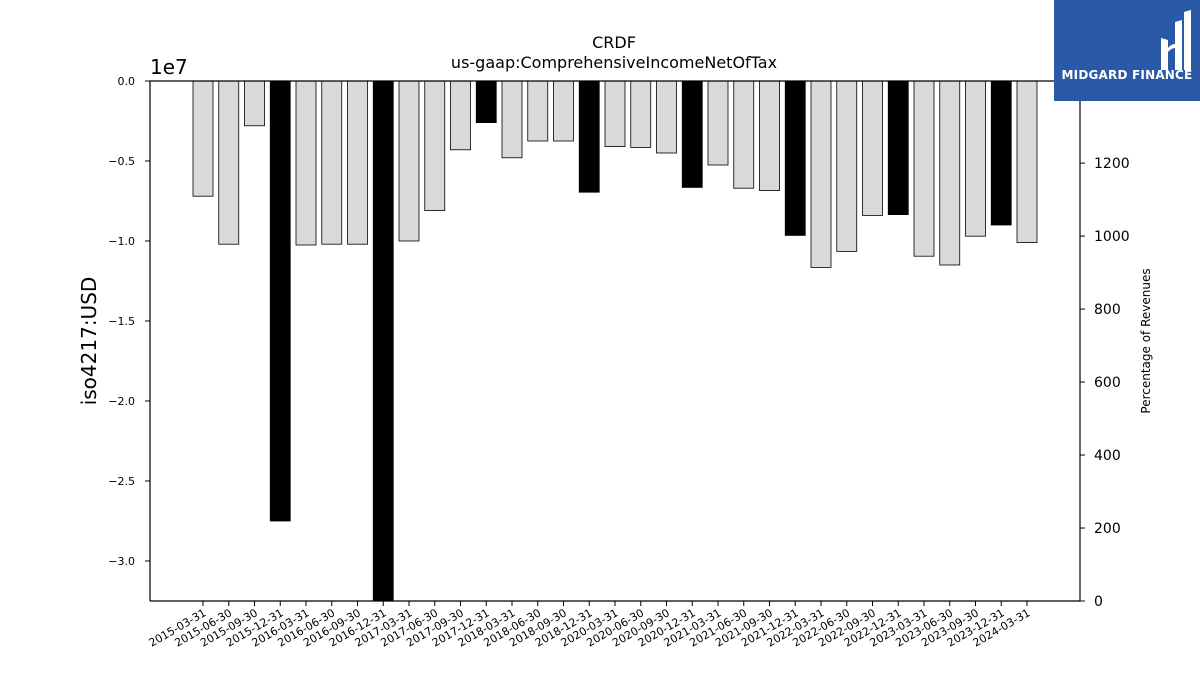  Describe the element at coordinates (614, 62) in the screenshot. I see `chart-subtitle: us-gaap:ComprehensiveIncomeNetOfTax` at that location.